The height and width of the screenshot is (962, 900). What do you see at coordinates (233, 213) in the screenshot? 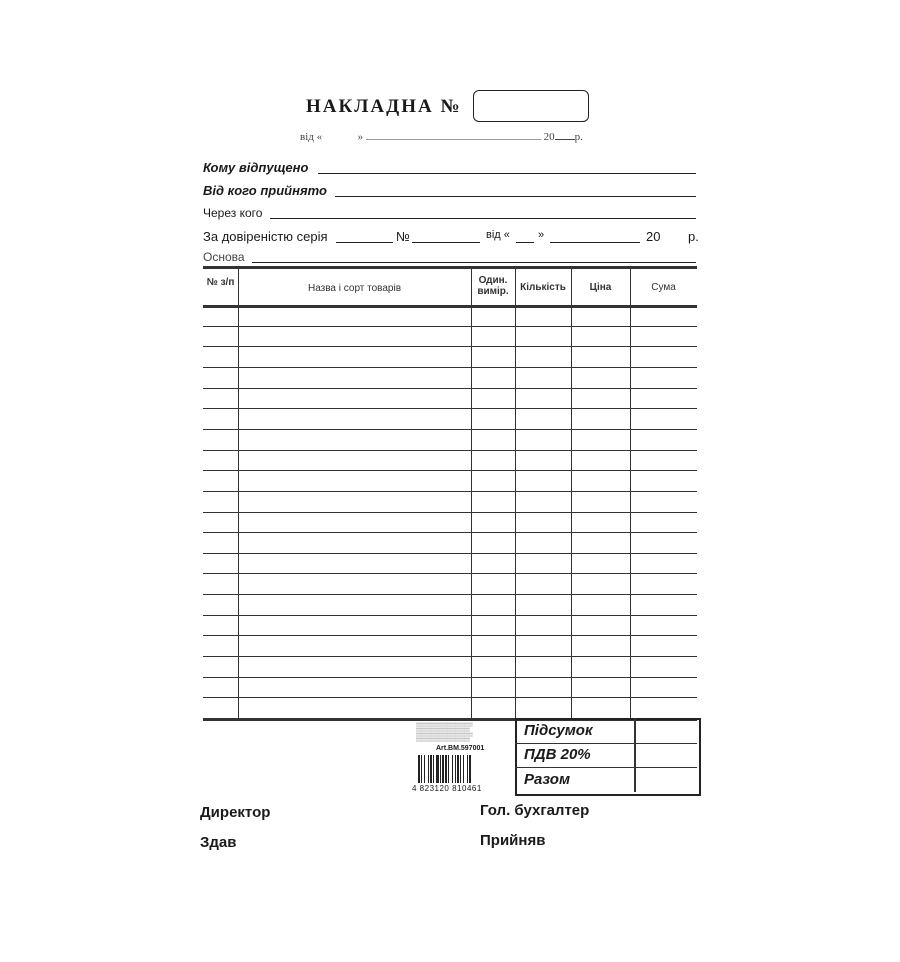
I see `field-label-via: Через кого` at bounding box center [233, 213].